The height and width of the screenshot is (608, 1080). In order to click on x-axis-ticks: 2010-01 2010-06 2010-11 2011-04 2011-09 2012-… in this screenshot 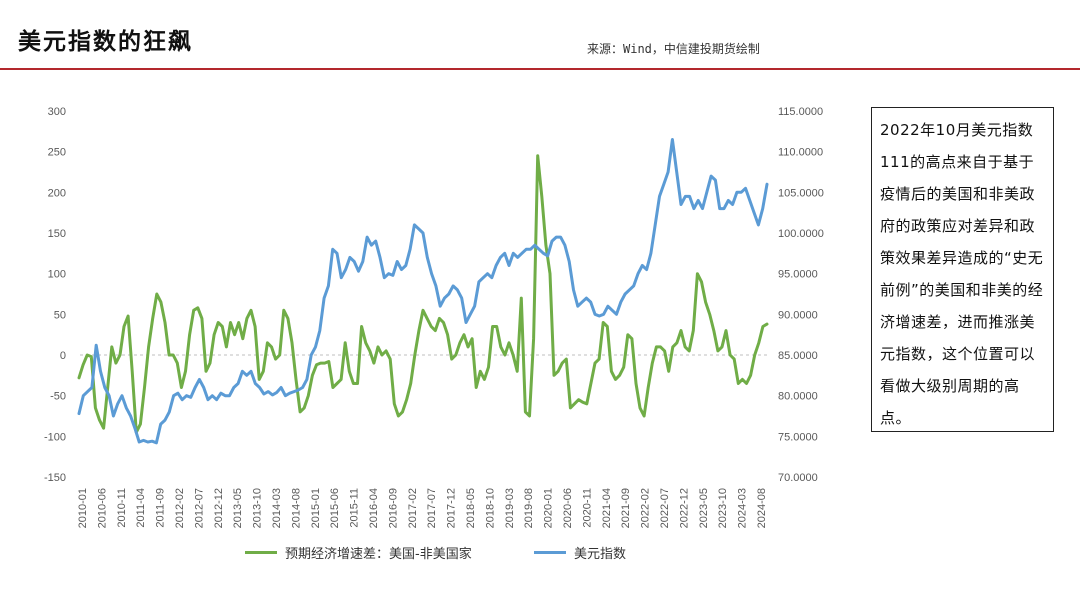, I will do `click(422, 508)`.